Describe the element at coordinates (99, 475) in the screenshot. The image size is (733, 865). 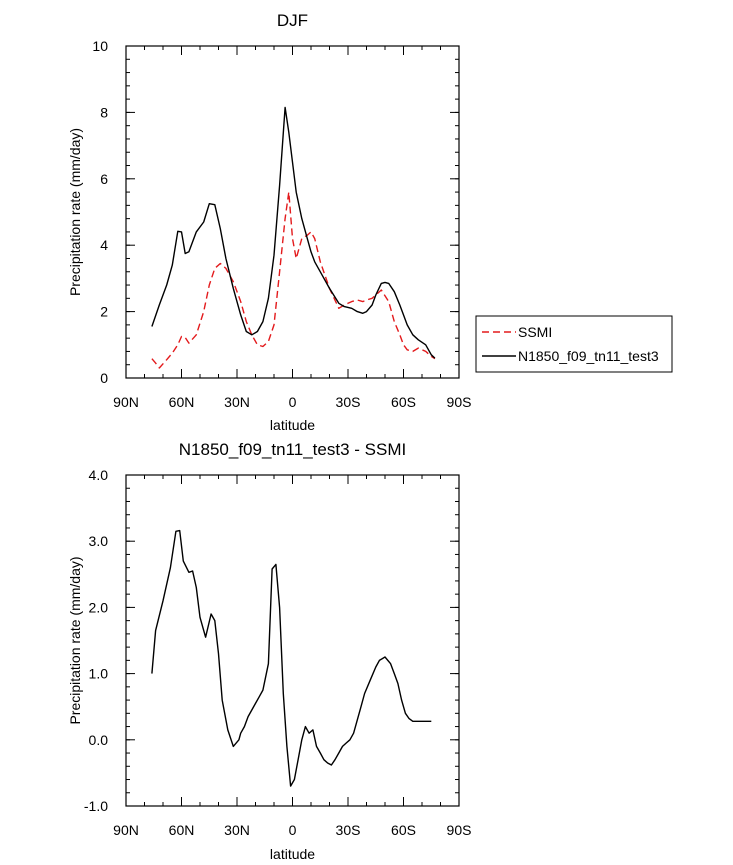
I see `y-tick-label: 4.0` at that location.